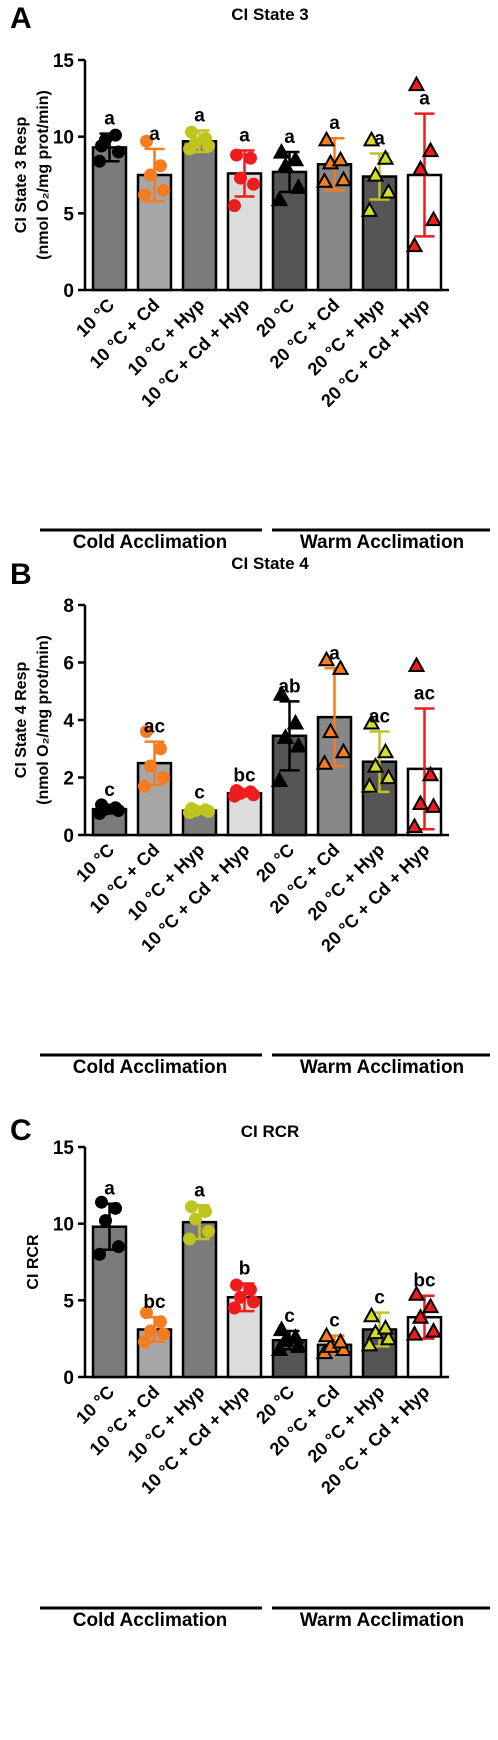  Describe the element at coordinates (33, 1262) in the screenshot. I see `y-axis-label: CI RCR` at that location.